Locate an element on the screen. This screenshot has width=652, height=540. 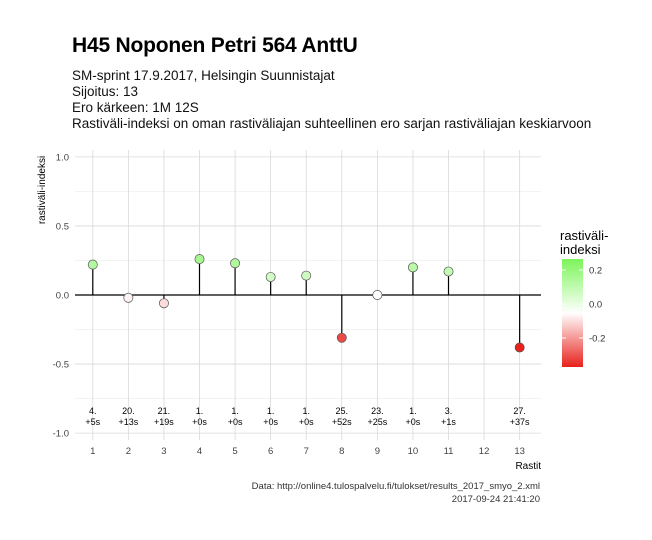
y-tick-label: -0.5 is located at coordinates (61, 365).